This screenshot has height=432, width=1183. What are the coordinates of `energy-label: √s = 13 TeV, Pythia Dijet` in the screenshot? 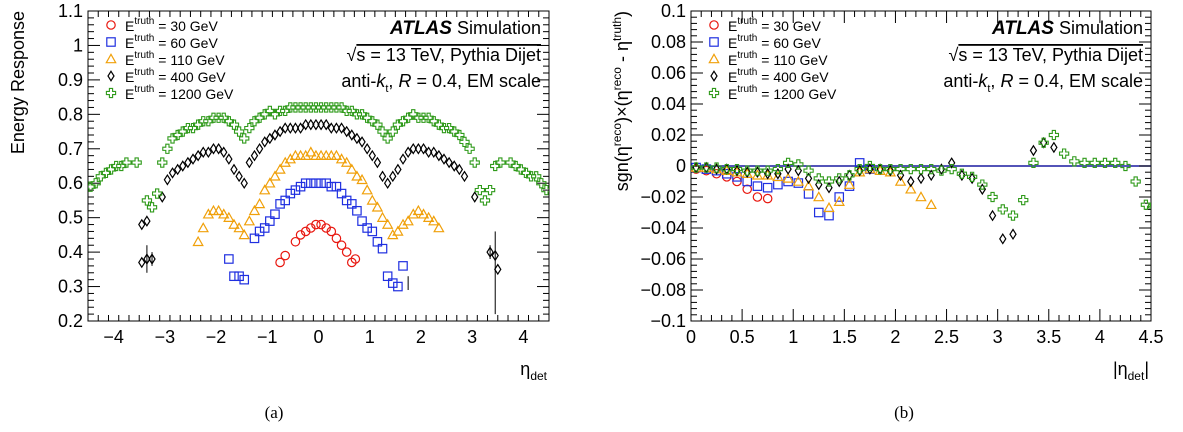 It's located at (443, 55).